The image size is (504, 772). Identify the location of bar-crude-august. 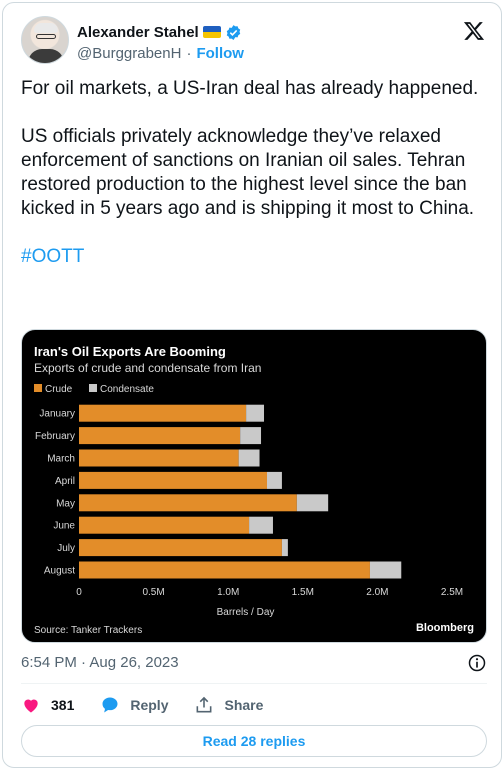
(224, 570).